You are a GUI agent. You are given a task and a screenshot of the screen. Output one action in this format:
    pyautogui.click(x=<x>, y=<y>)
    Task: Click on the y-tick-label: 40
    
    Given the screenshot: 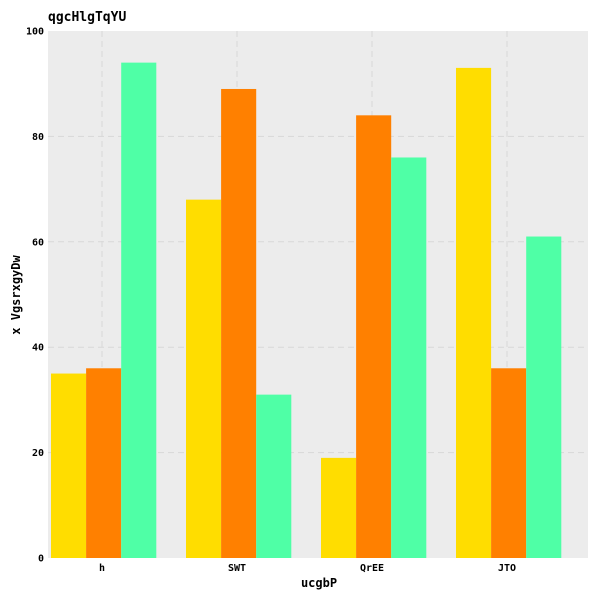 What is the action you would take?
    pyautogui.click(x=38, y=348)
    